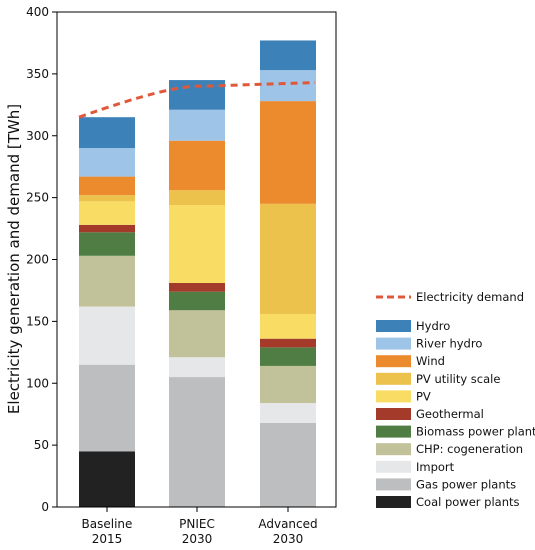 The image size is (535, 550). Describe the element at coordinates (107, 244) in the screenshot. I see `bar-baseline-biomass-power-plants` at that location.